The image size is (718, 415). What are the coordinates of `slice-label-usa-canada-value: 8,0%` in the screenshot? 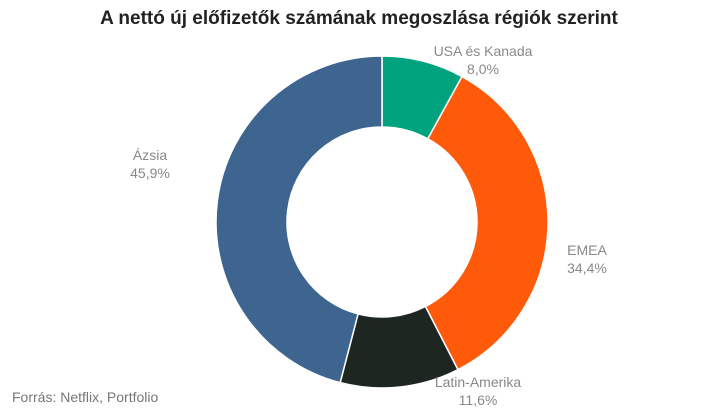 It's located at (483, 69).